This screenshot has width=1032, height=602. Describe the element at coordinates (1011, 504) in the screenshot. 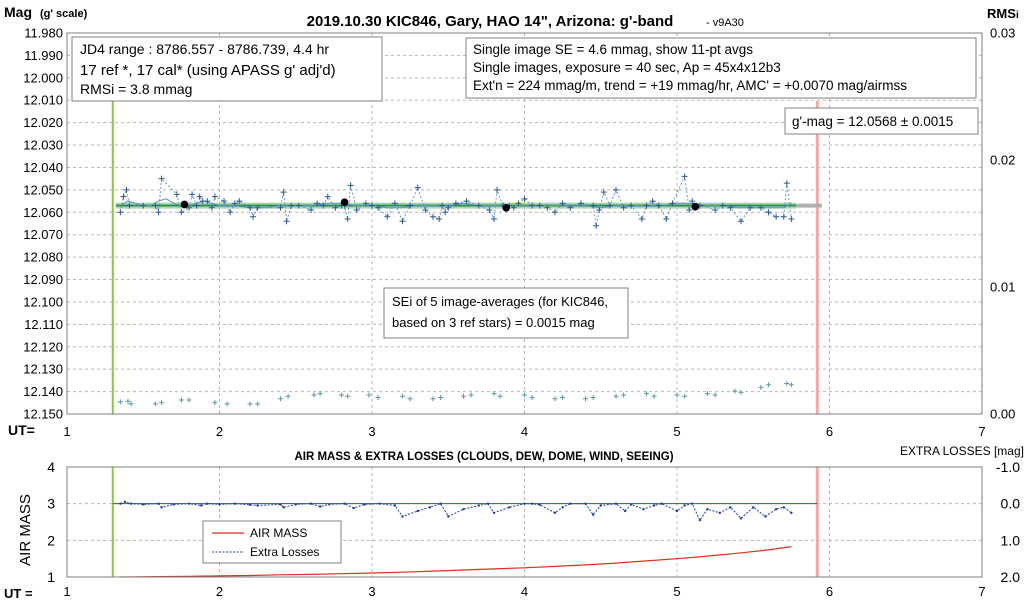

I see `airmass-y2-tick-label: 0.0` at that location.